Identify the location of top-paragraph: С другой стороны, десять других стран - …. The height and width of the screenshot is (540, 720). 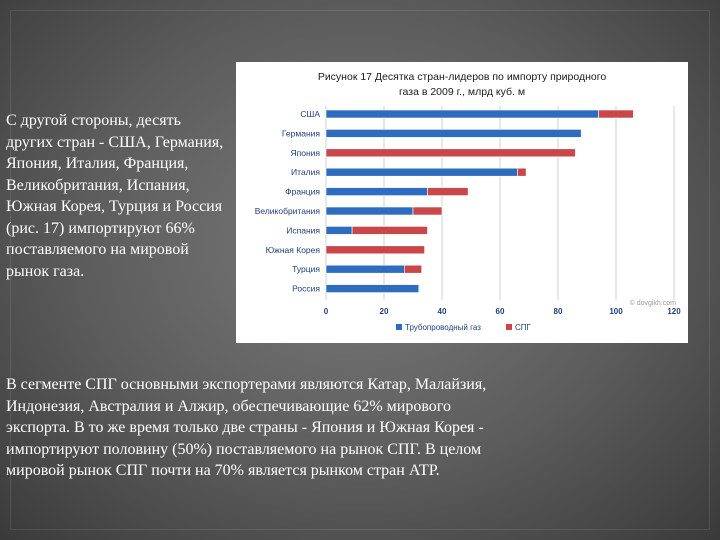
(115, 196).